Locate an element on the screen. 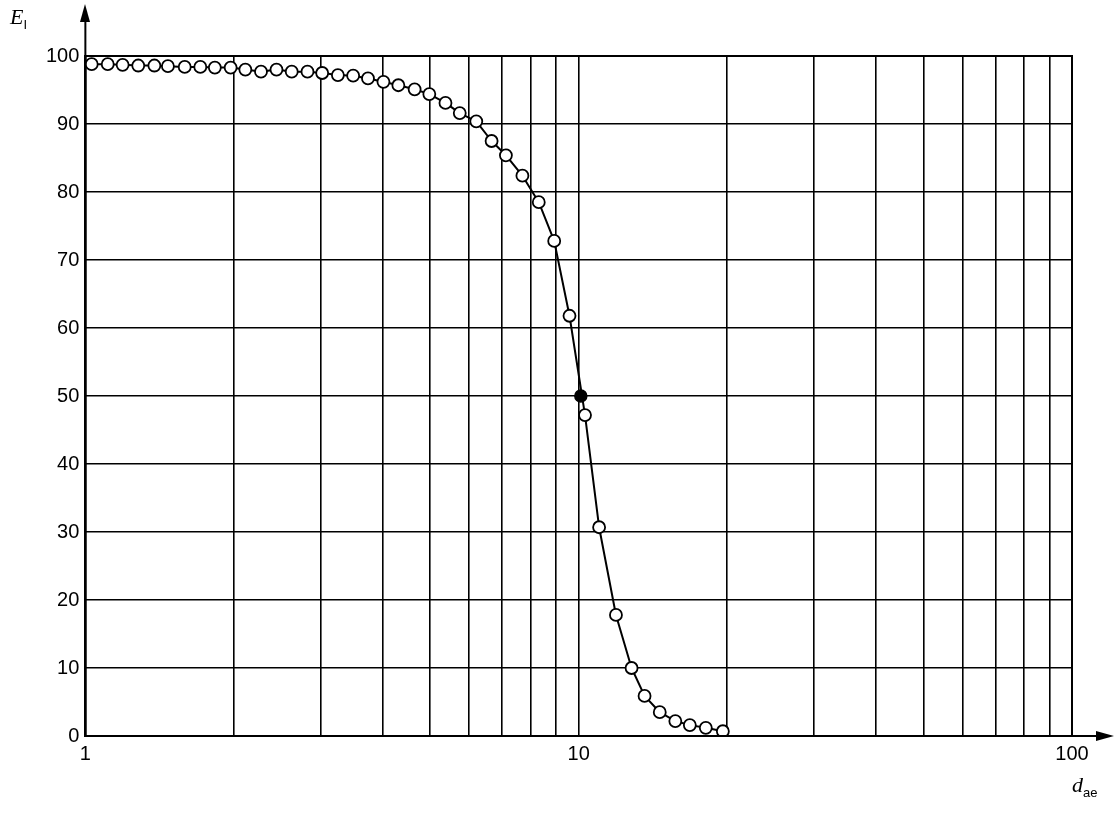 This screenshot has height=820, width=1118. y-tick-label: 20 is located at coordinates (68, 598).